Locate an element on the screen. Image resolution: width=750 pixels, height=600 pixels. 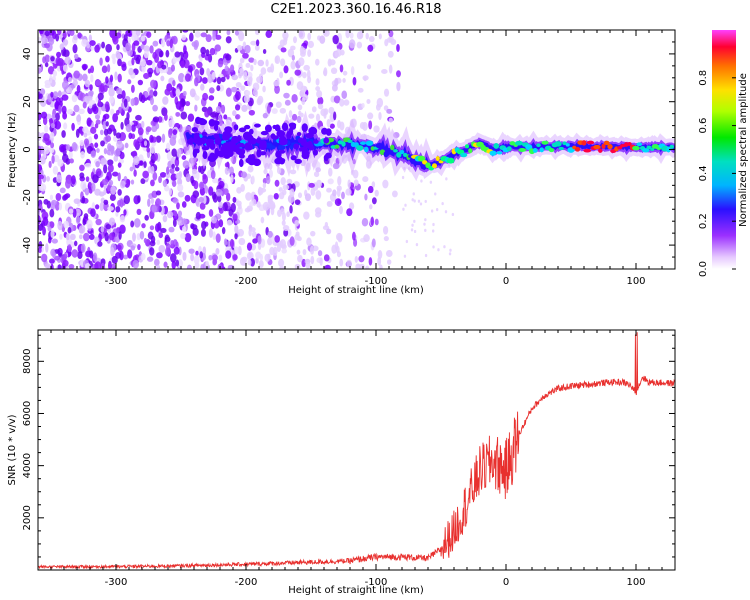
snr-y-tick-label: 6000 is located at coordinates (27, 413).